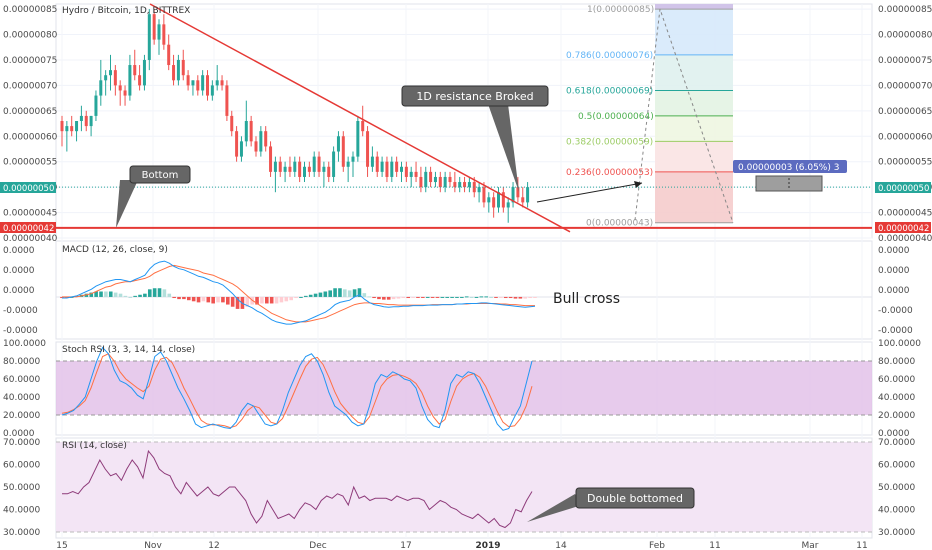  I want to click on rsi-series, so click(464, 487).